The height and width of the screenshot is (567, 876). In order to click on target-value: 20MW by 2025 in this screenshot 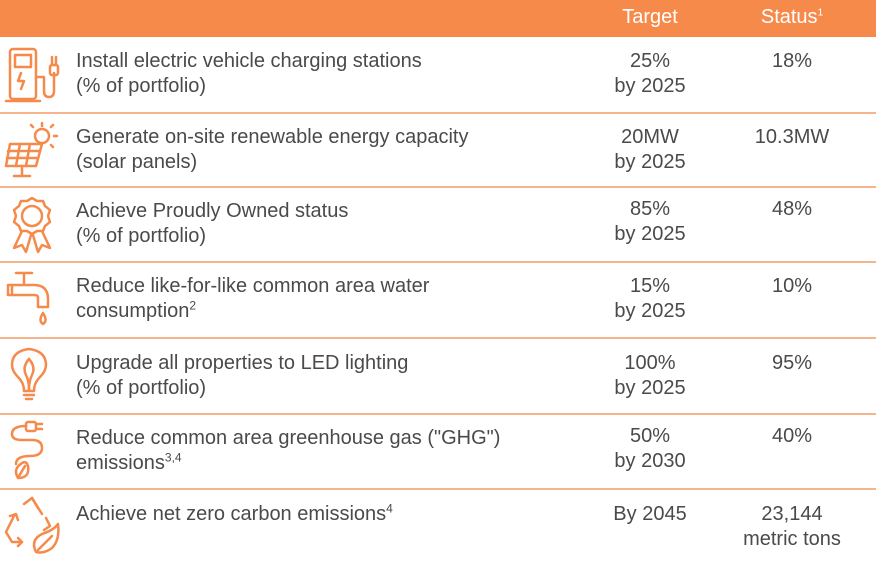, I will do `click(650, 149)`.